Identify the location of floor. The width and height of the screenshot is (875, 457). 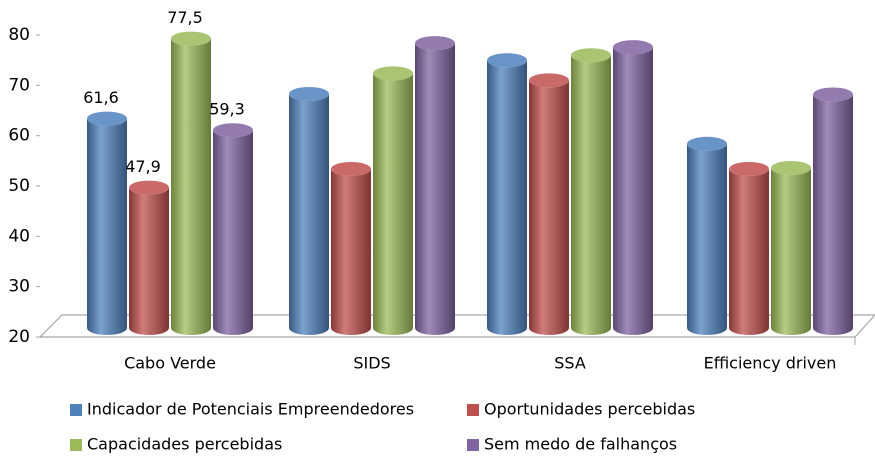
(456, 326).